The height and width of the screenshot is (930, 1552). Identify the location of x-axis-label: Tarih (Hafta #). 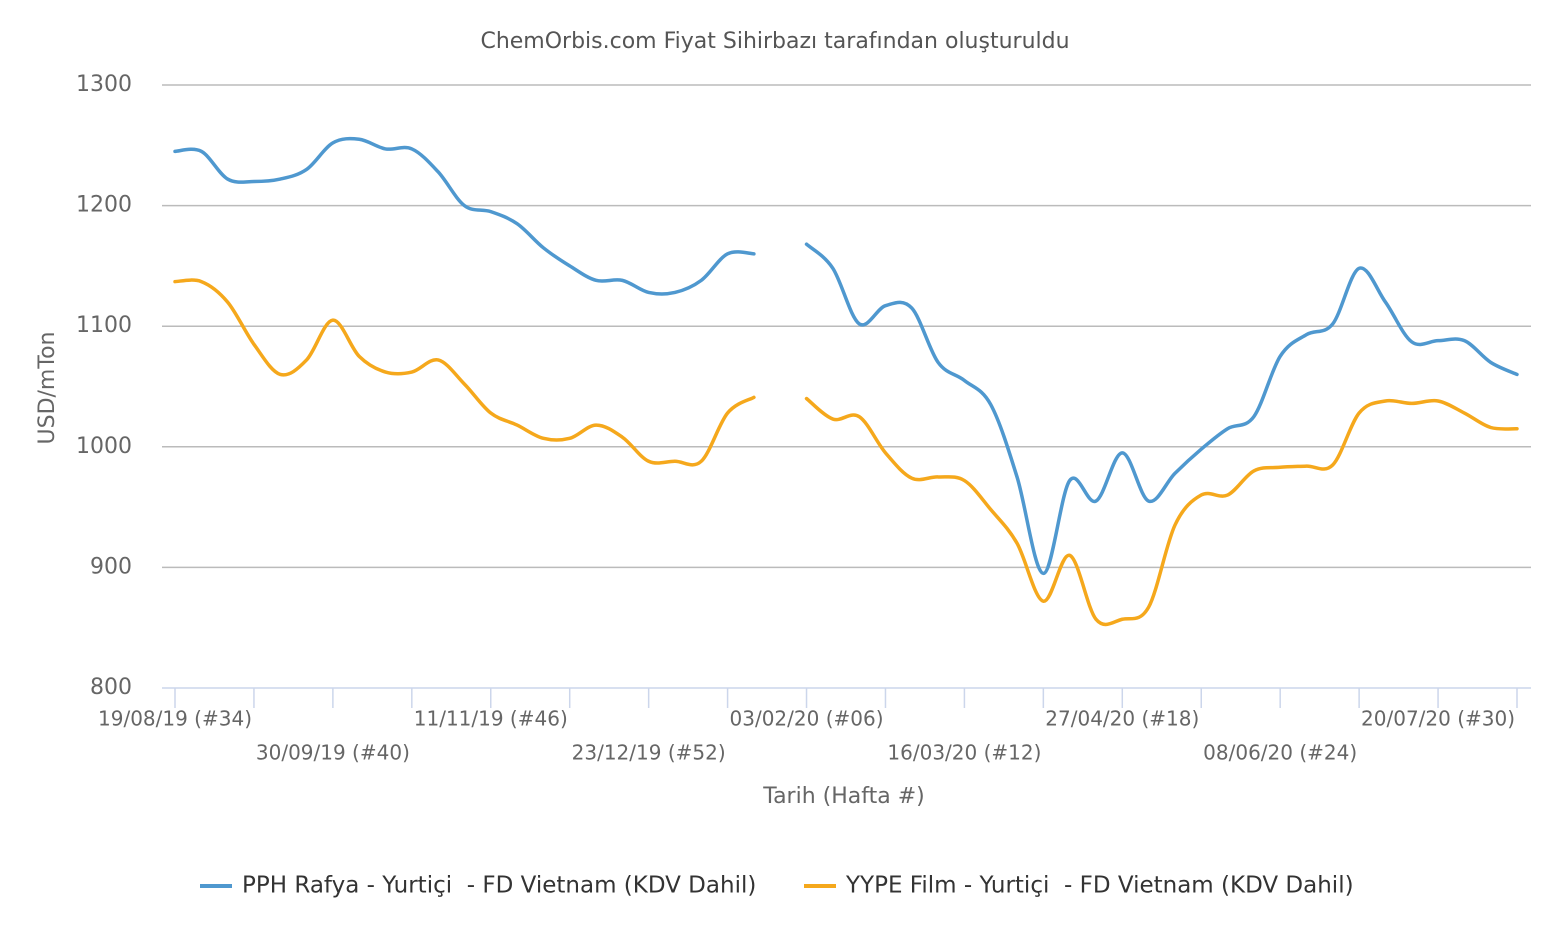
(843, 796).